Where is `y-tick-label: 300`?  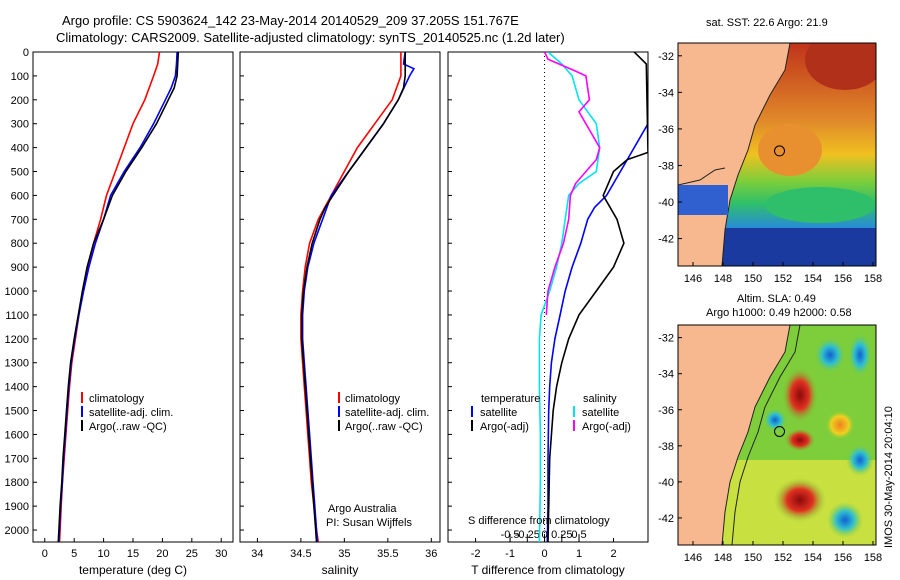
y-tick-label: 300 is located at coordinates (20, 125).